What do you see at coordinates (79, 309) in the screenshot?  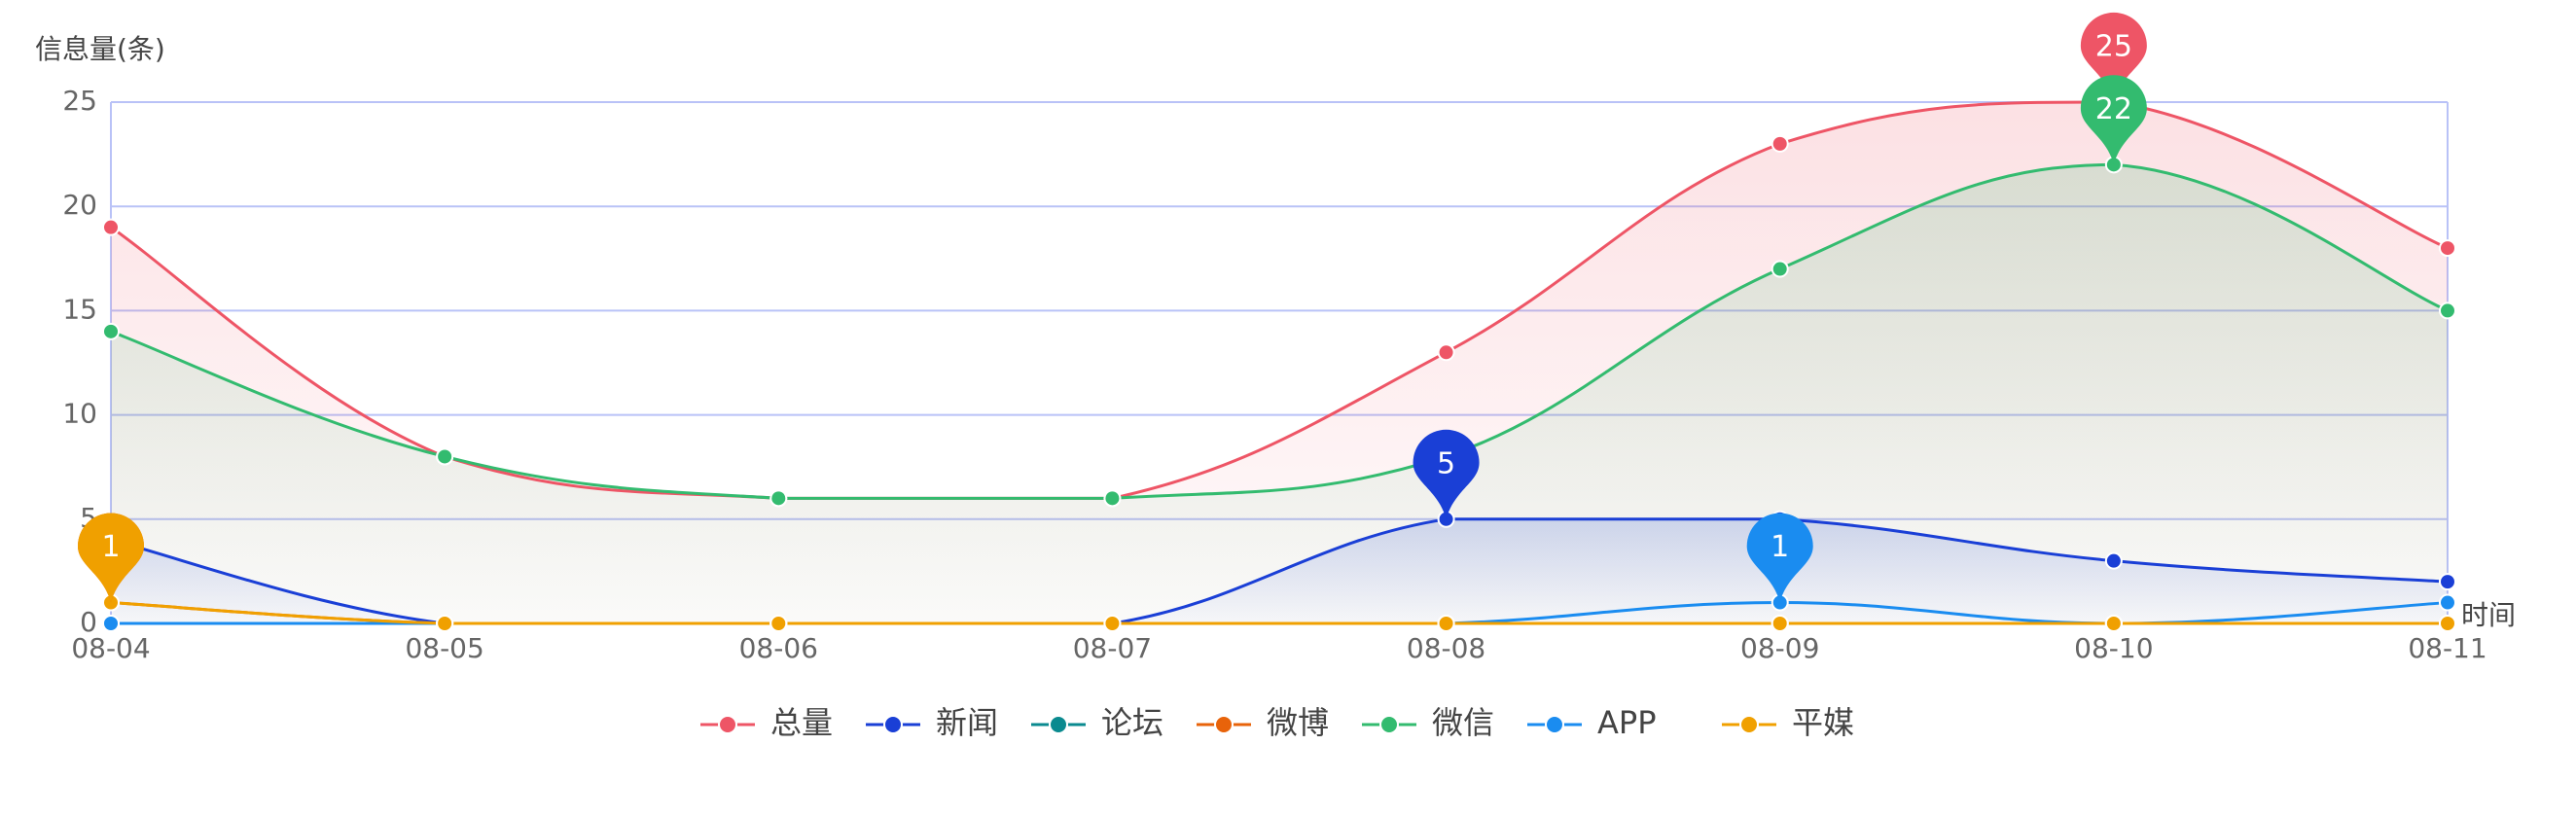 I see `y-tick-label: 15` at bounding box center [79, 309].